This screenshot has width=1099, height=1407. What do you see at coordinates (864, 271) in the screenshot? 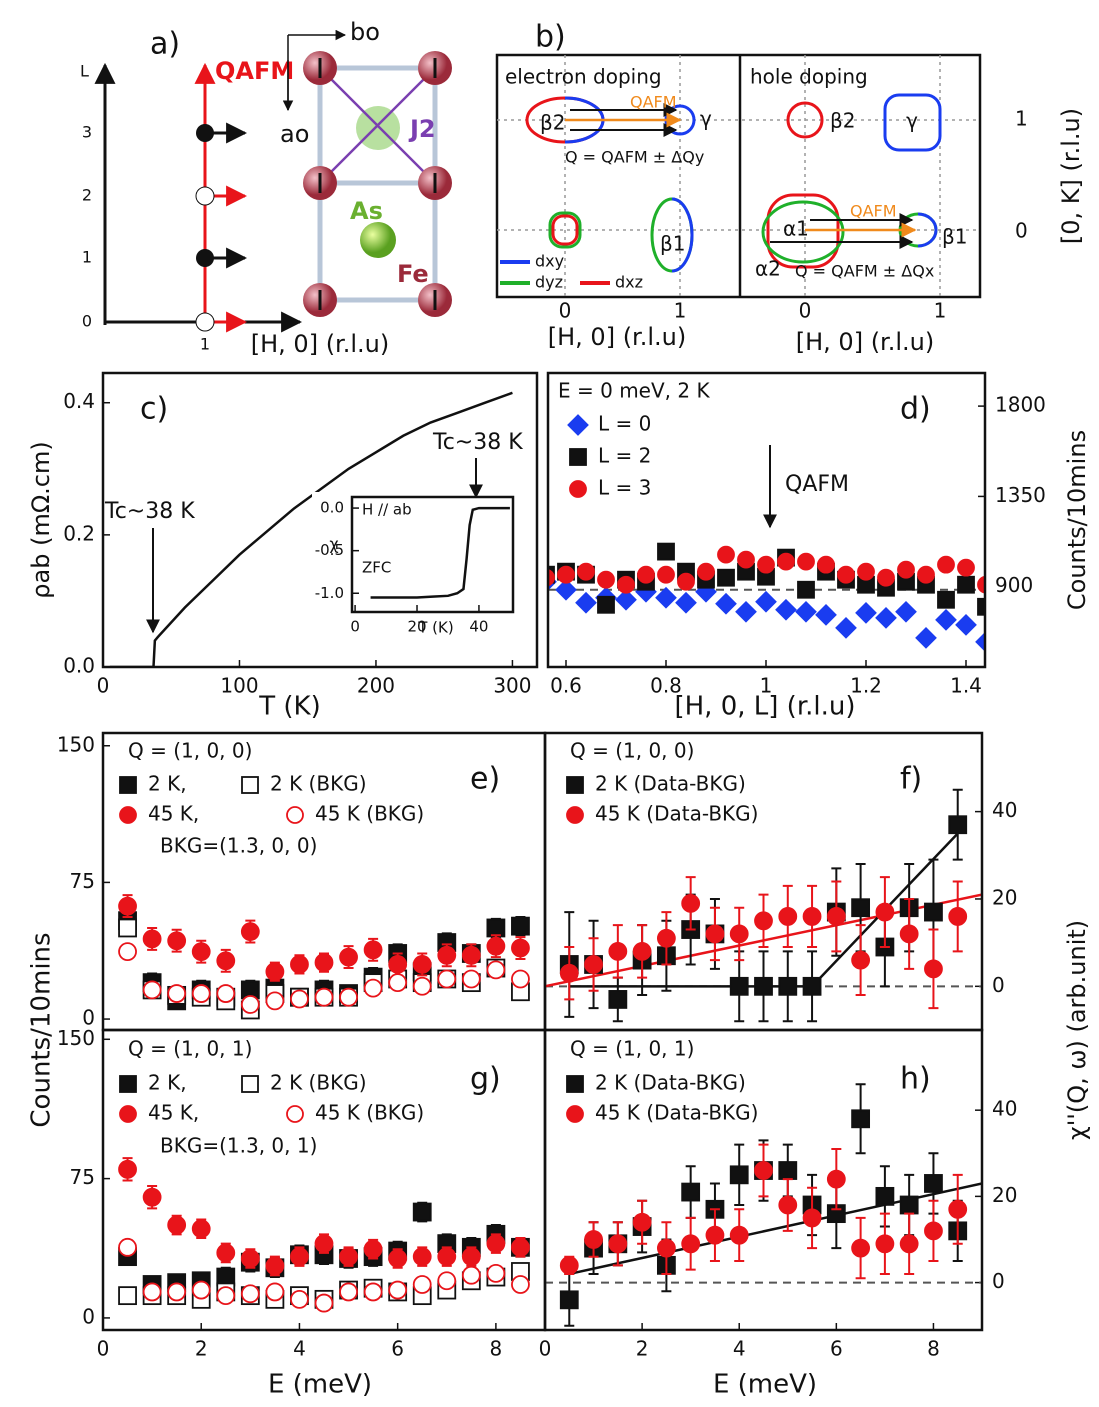
I see `q-equation: Q = QAFM ± ΔQx` at bounding box center [864, 271].